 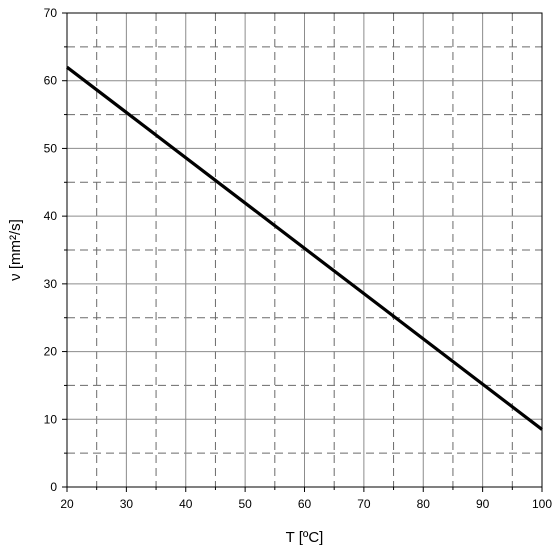 What do you see at coordinates (305, 537) in the screenshot?
I see `x-axis-label: T [ºC]` at bounding box center [305, 537].